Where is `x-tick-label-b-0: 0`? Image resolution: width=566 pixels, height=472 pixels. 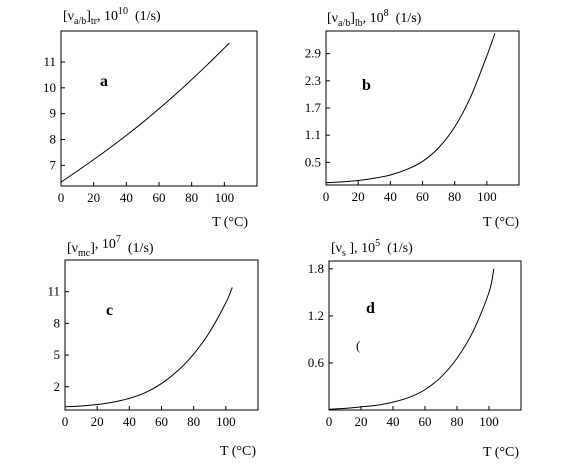 x-tick-label-b-0: 0 is located at coordinates (326, 196).